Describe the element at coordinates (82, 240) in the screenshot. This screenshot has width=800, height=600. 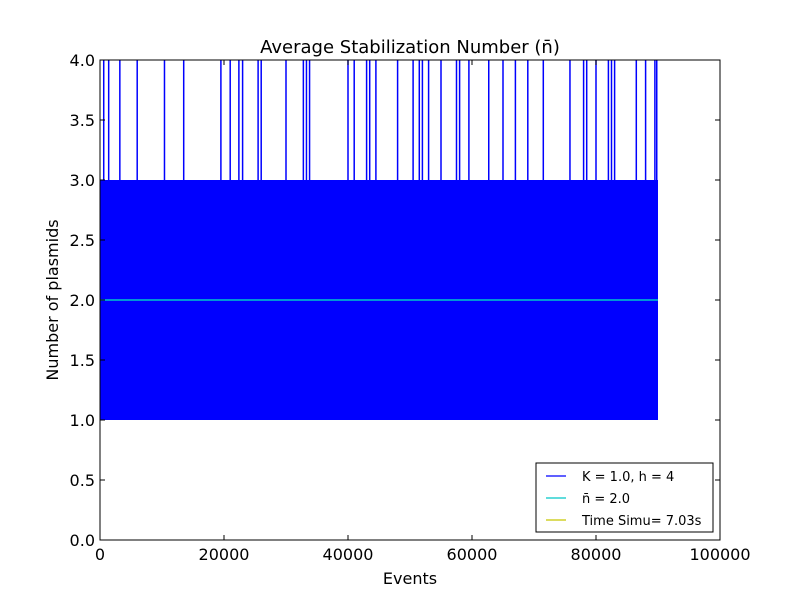
I see `y-tick-label-5: 2.5` at that location.